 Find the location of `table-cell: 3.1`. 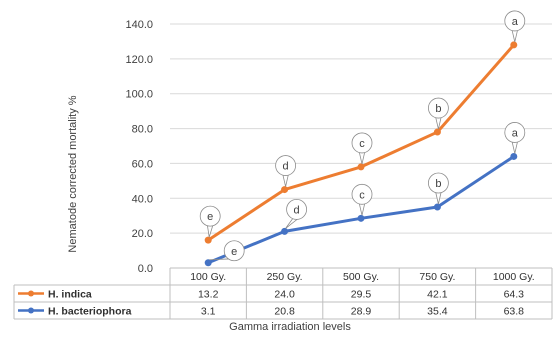

table-cell: 3.1 is located at coordinates (208, 312).